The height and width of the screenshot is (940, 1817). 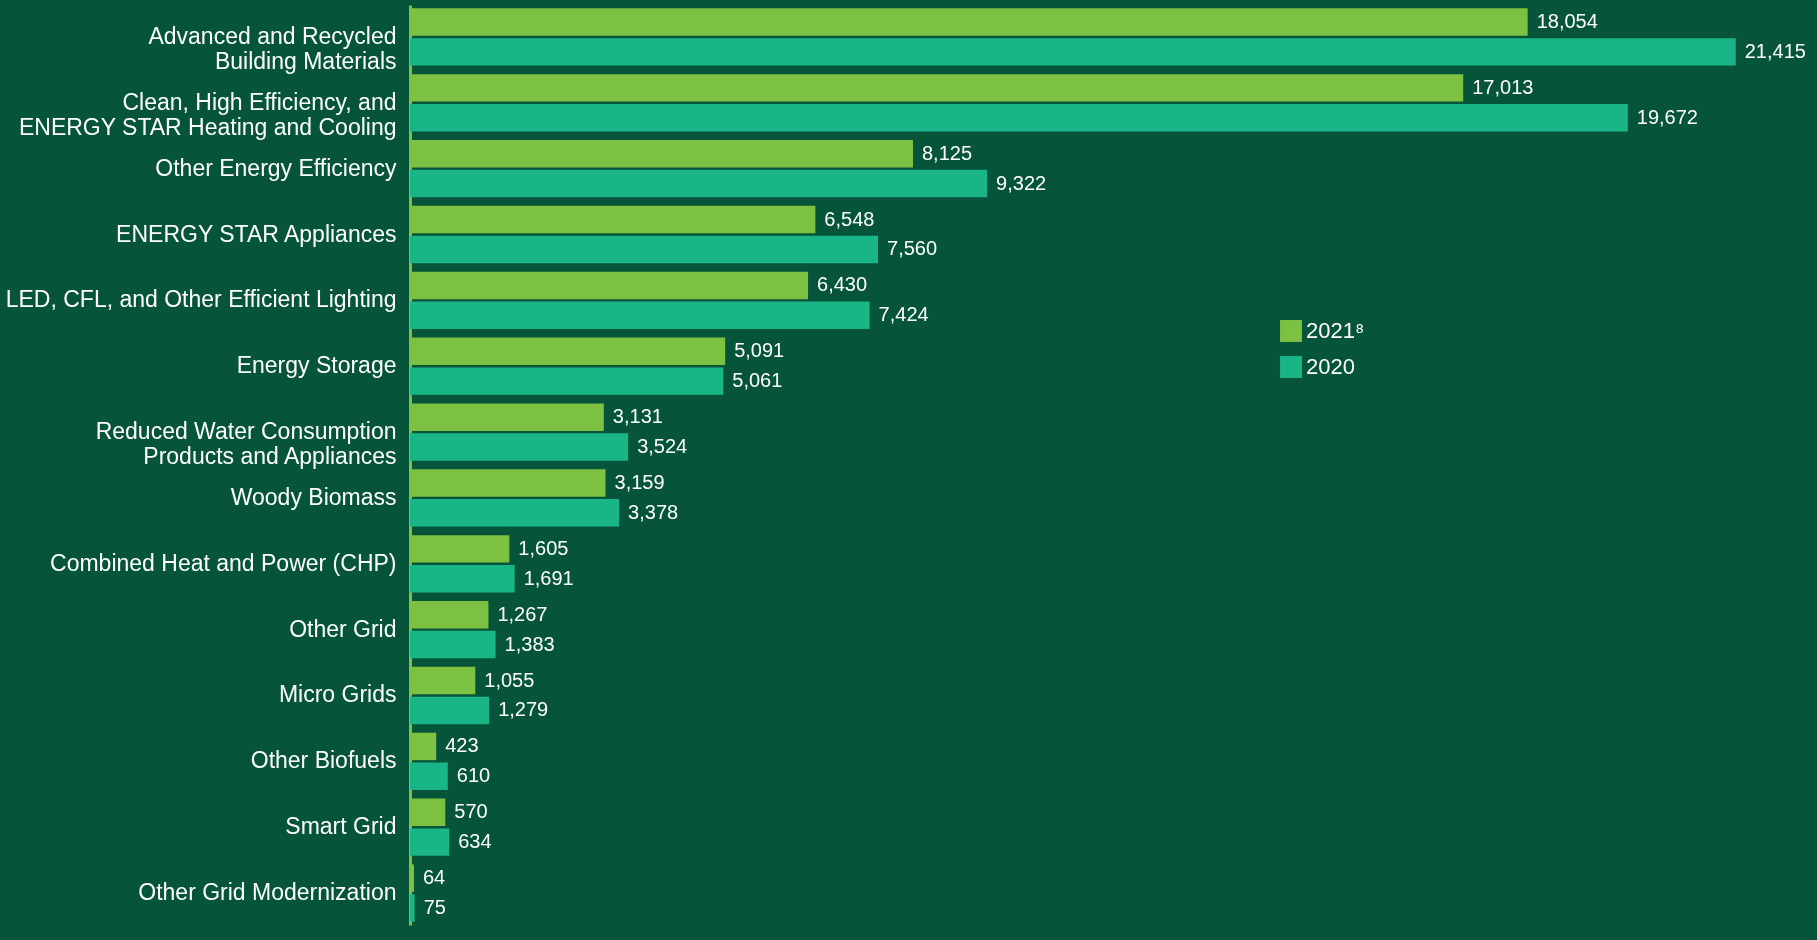 What do you see at coordinates (1330, 366) in the screenshot?
I see `legend-label: 2020` at bounding box center [1330, 366].